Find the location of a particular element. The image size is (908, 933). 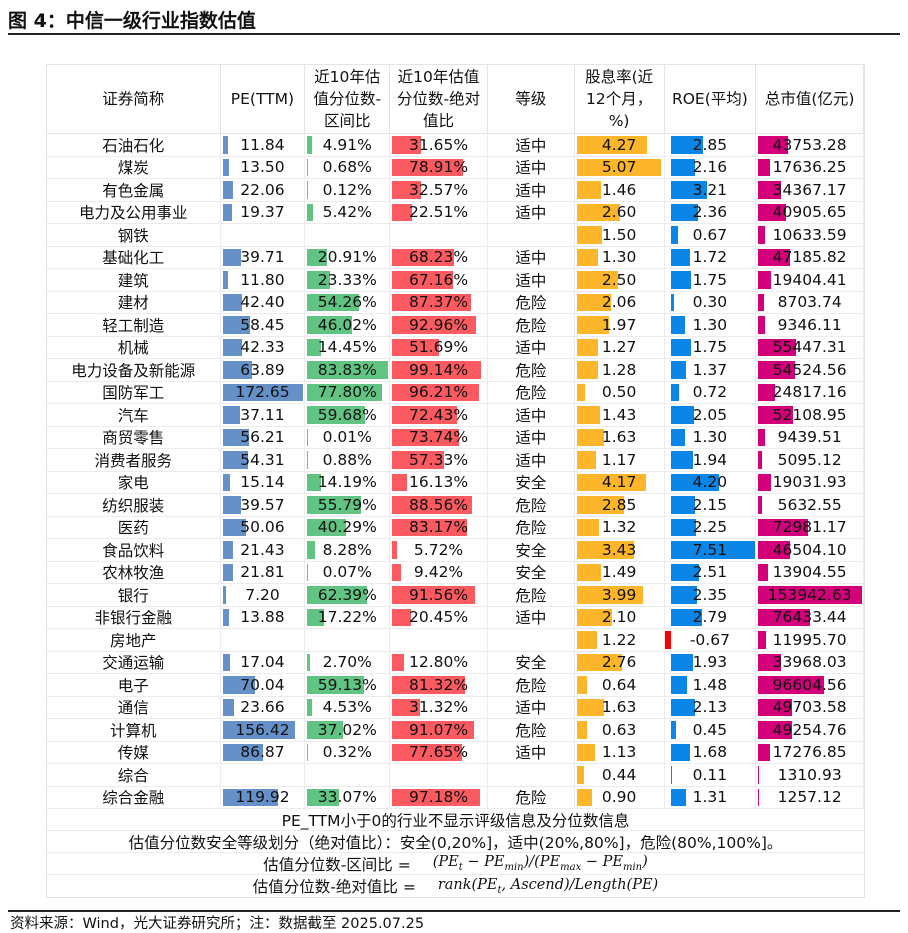

cell-text: 46.02% is located at coordinates (347, 324).